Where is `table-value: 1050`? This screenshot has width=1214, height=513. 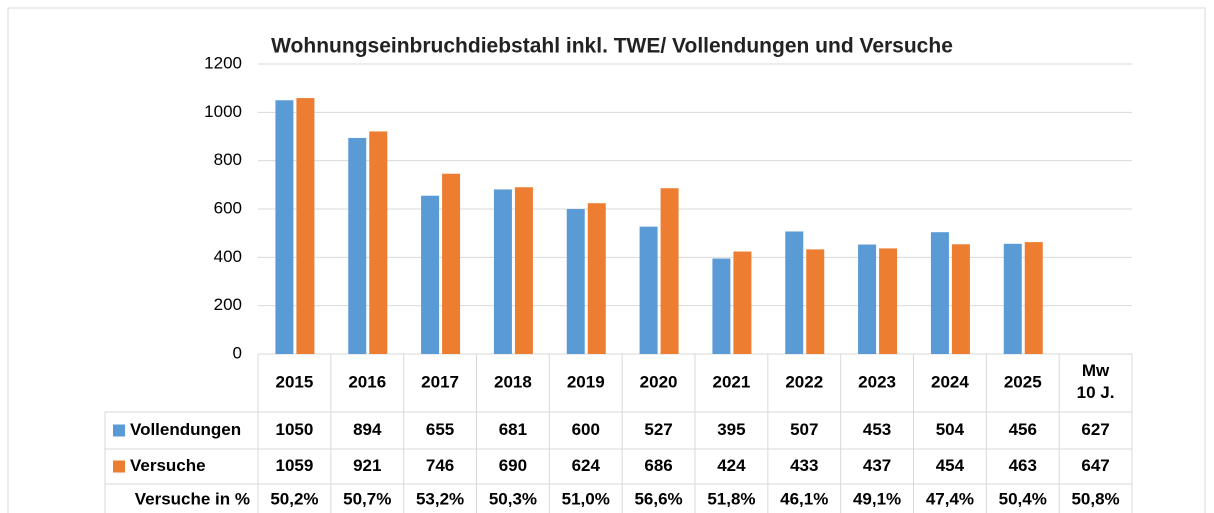 table-value: 1050 is located at coordinates (295, 429).